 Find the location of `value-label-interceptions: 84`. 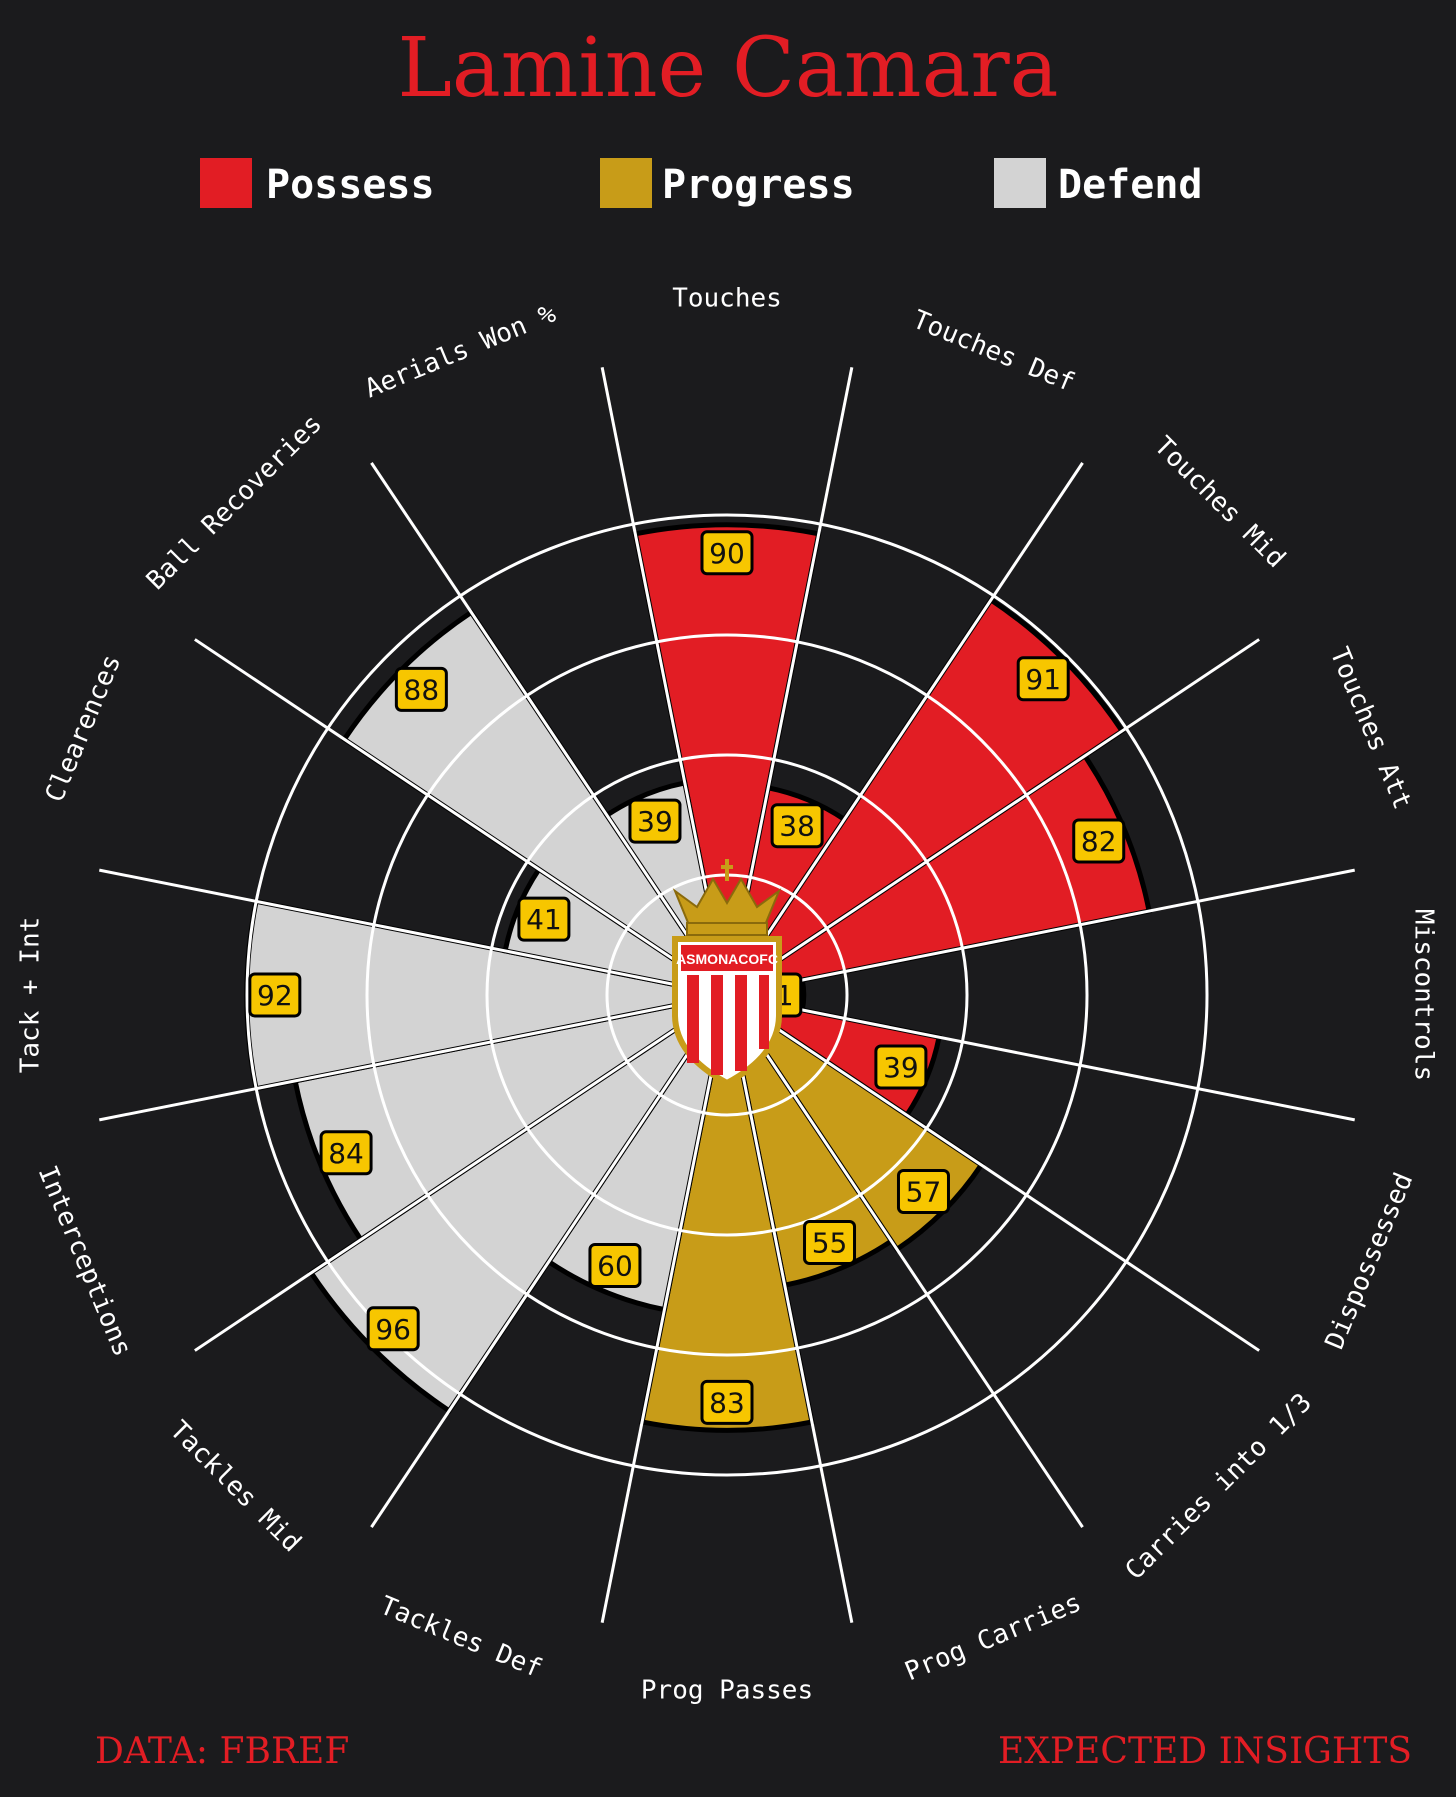

value-label-interceptions: 84 is located at coordinates (346, 1153).